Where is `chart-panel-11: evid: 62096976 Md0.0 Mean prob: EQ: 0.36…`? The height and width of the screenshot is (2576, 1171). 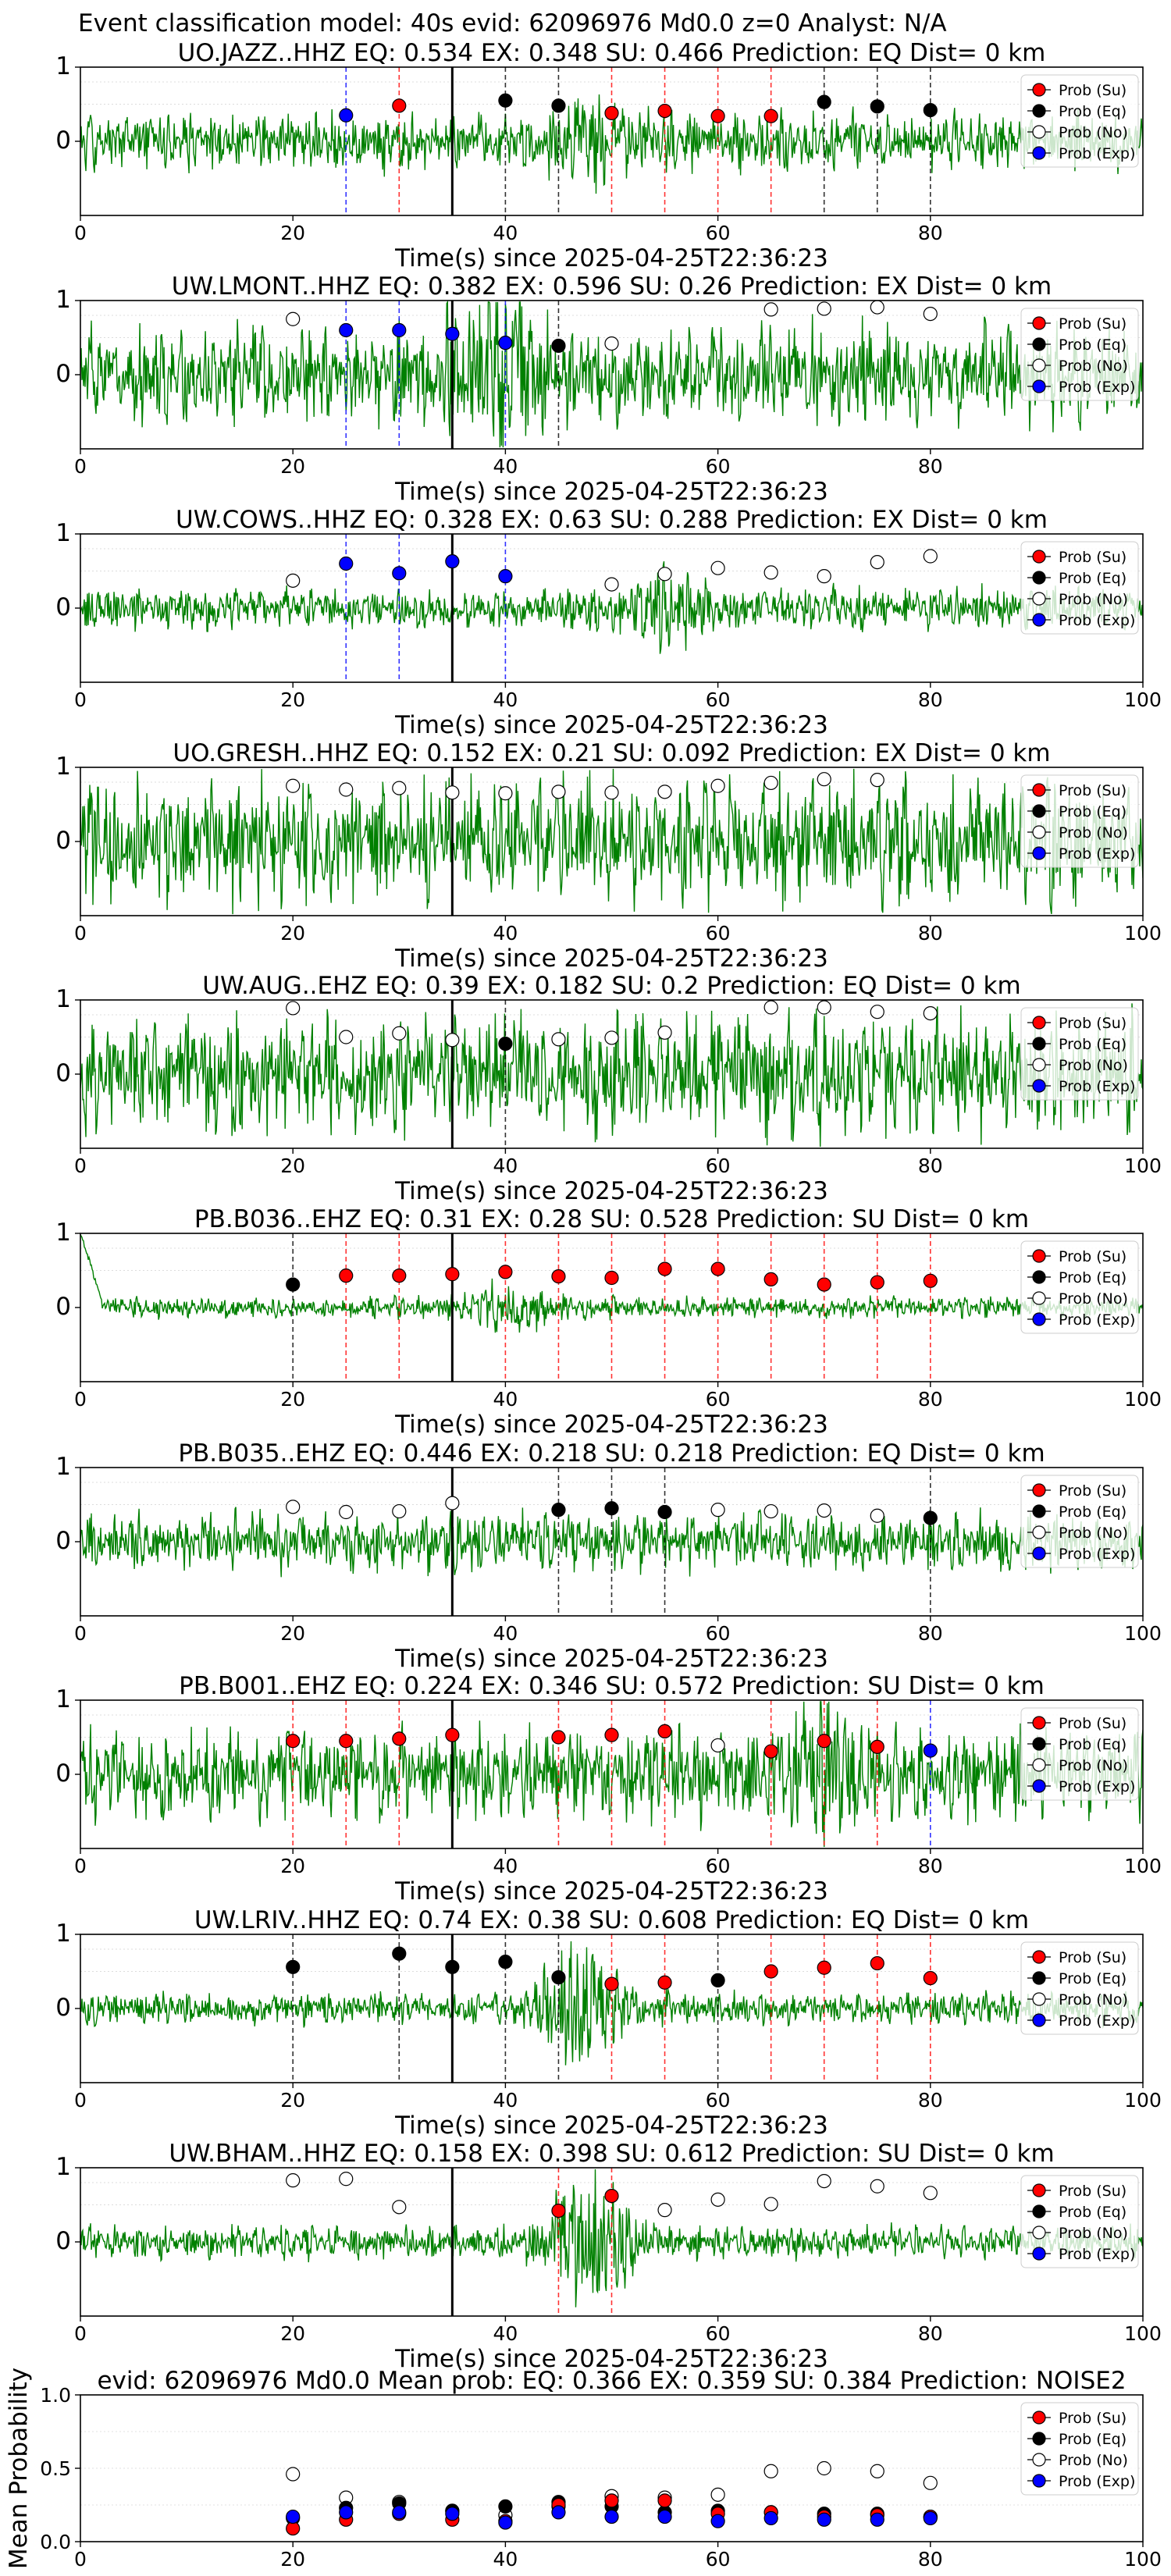 chart-panel-11: evid: 62096976 Md0.0 Mean prob: EQ: 0.36… is located at coordinates (583, 2469).